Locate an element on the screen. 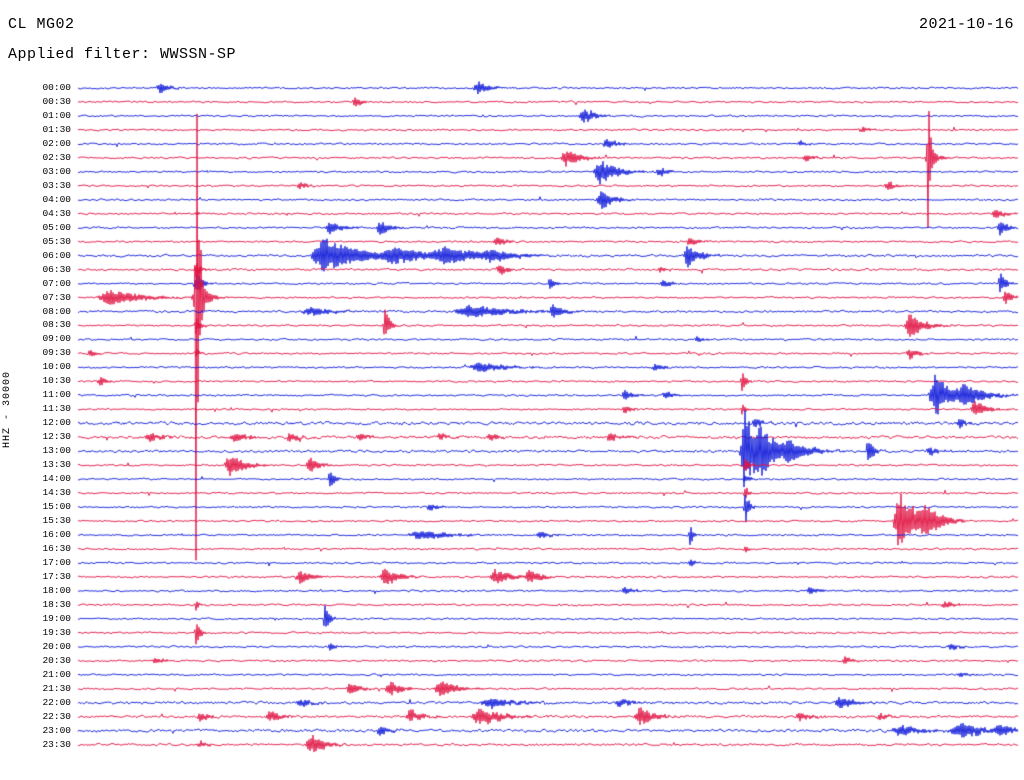  time-label: 21:00 is located at coordinates (56, 674).